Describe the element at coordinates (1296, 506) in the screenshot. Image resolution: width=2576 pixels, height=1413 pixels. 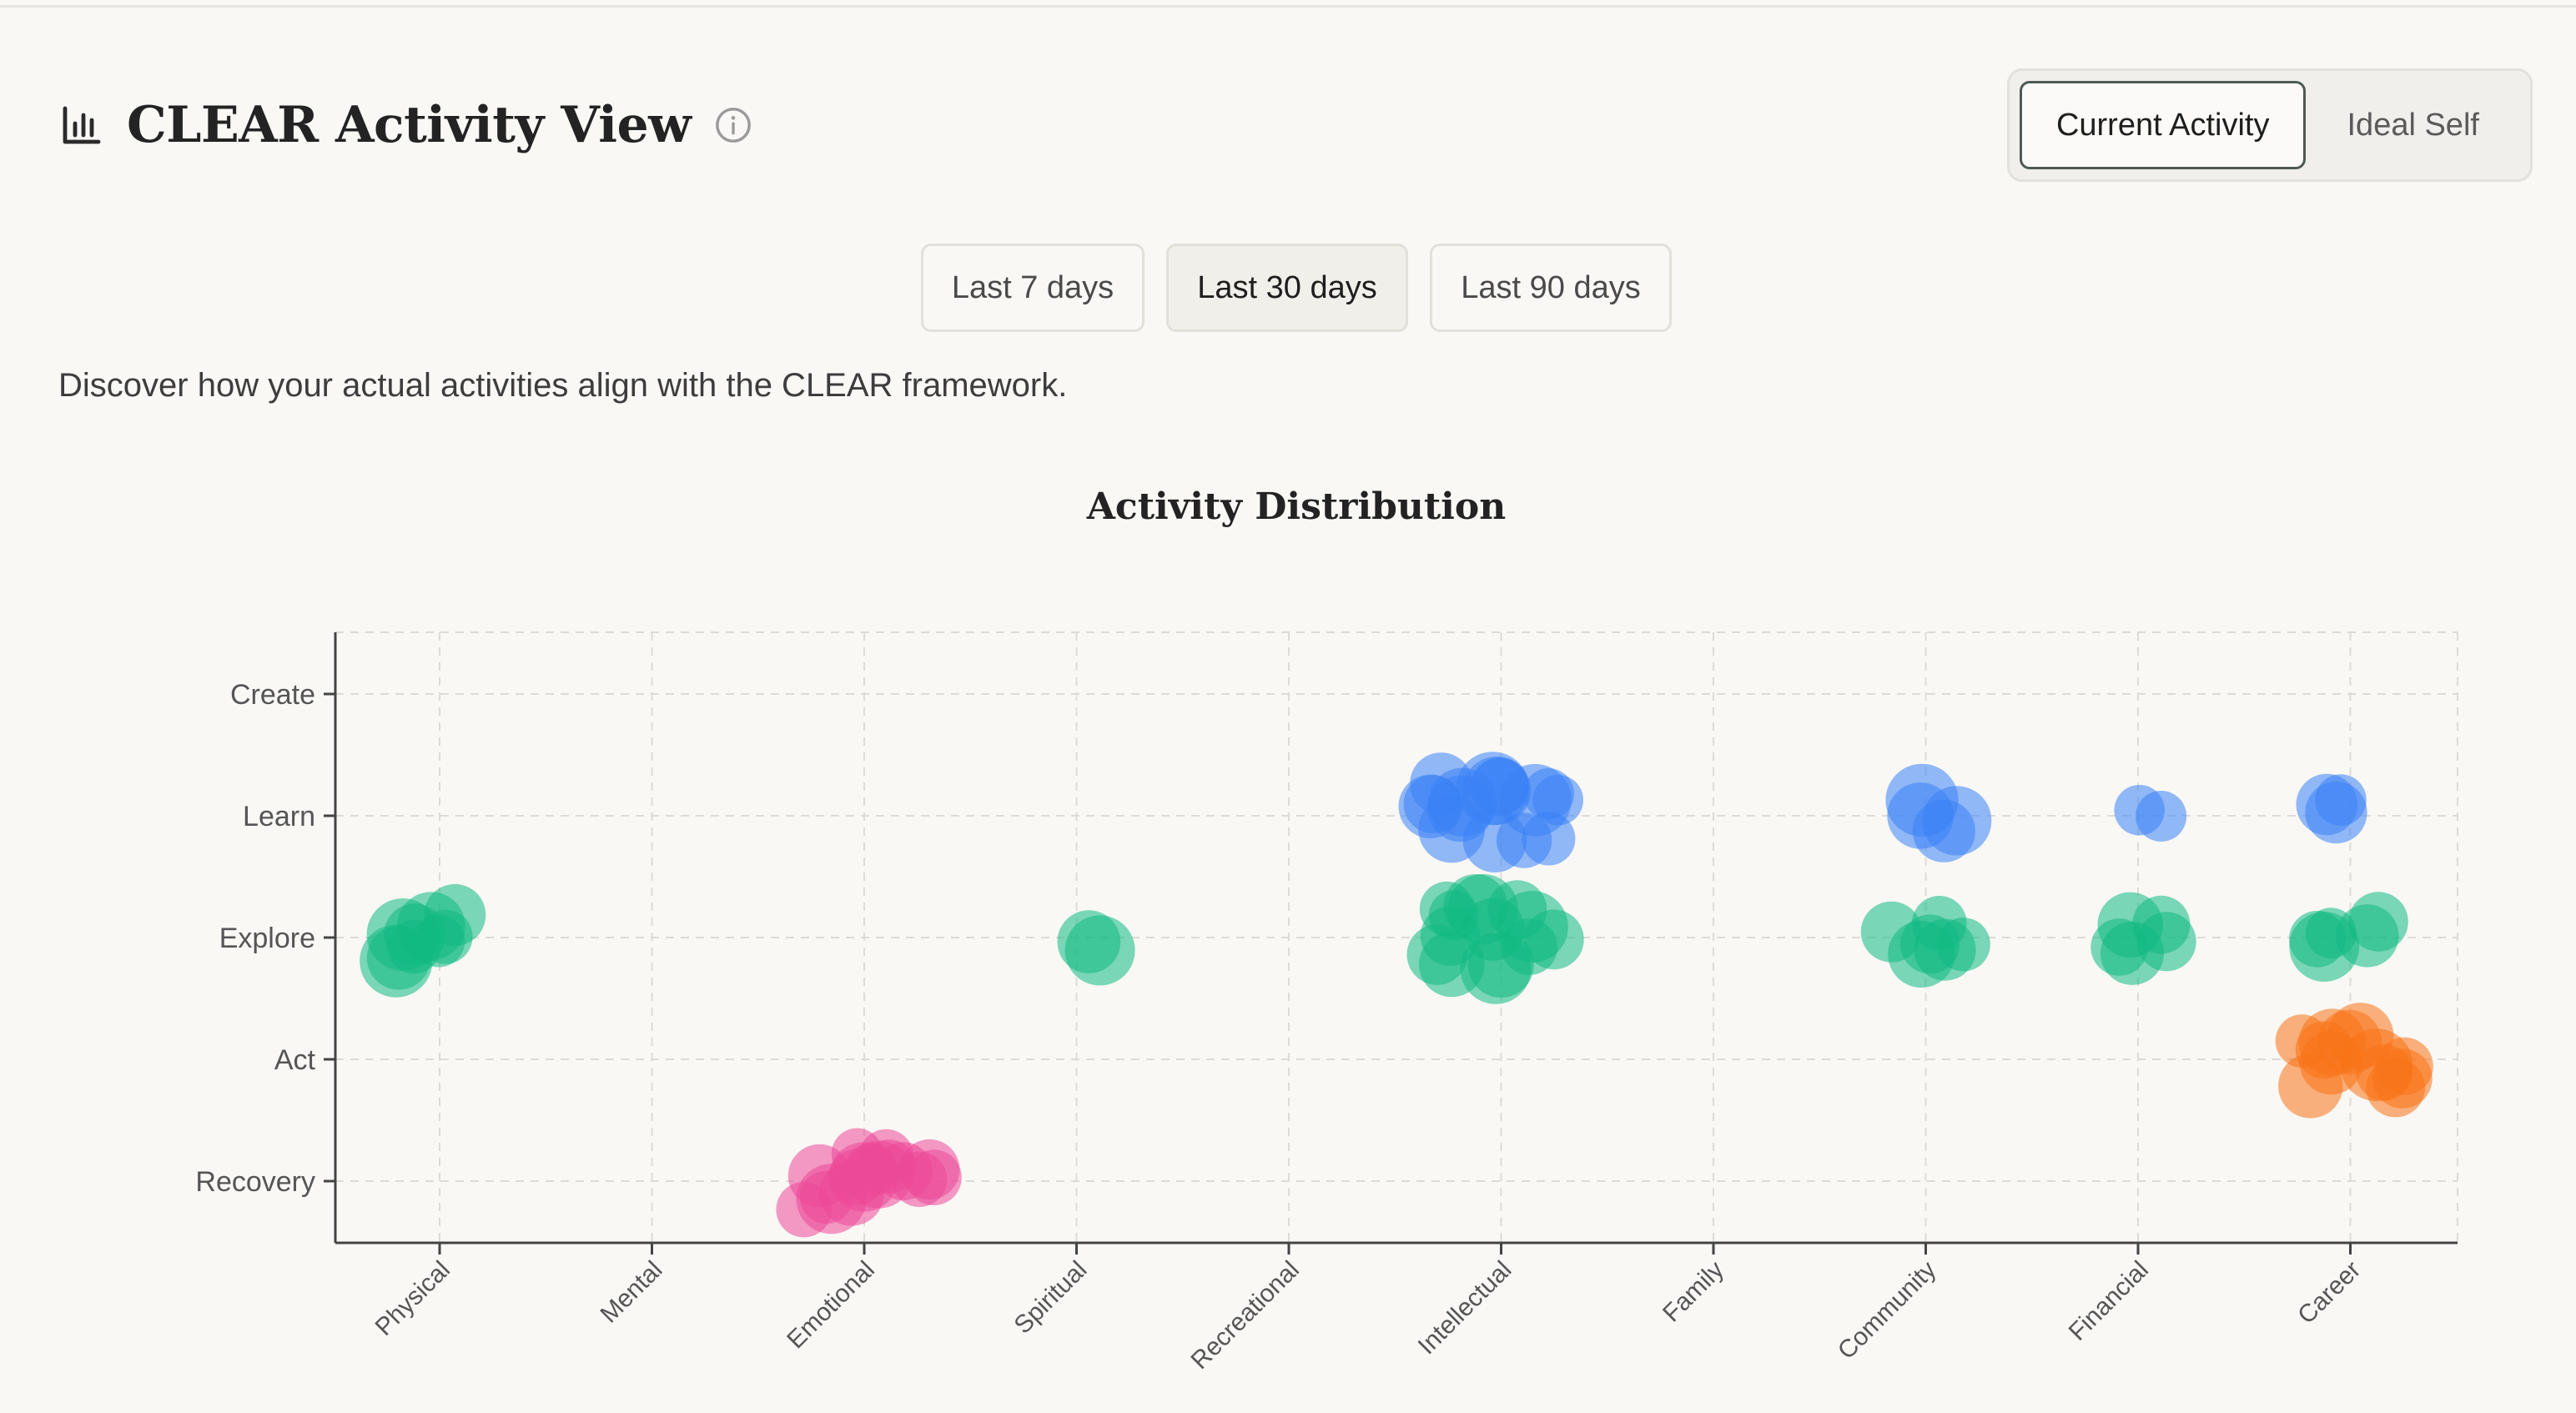
I see `chart-title: Activity Distribution` at that location.